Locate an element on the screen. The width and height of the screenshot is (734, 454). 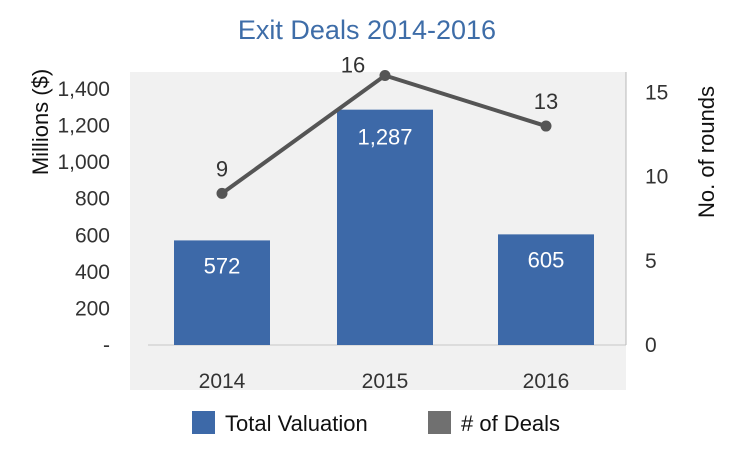
right-axis-title: No. of rounds is located at coordinates (706, 152).